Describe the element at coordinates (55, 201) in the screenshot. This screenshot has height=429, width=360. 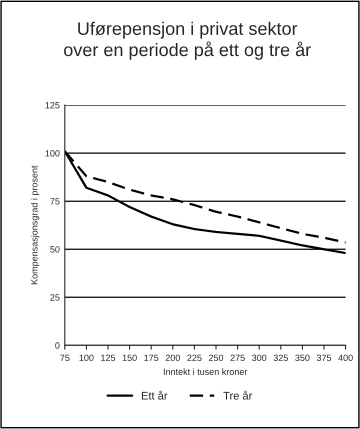
I see `y-tick-label: 75` at that location.